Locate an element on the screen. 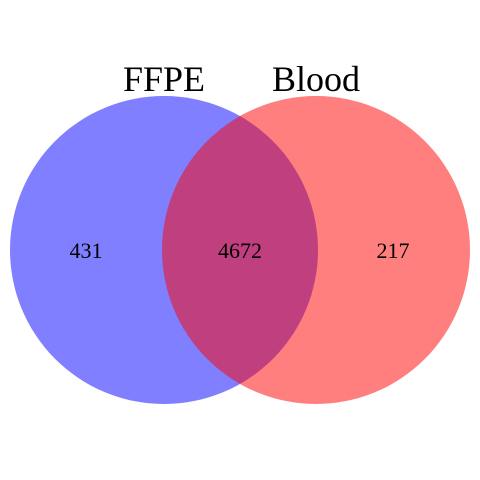  ffpe-set-label: FFPE is located at coordinates (164, 79).